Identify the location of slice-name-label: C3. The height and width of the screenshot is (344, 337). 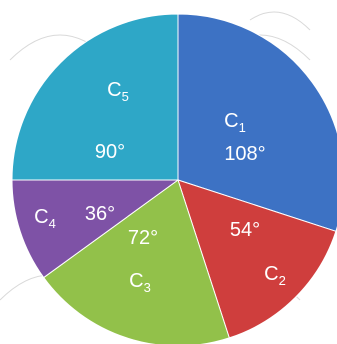
(140, 282).